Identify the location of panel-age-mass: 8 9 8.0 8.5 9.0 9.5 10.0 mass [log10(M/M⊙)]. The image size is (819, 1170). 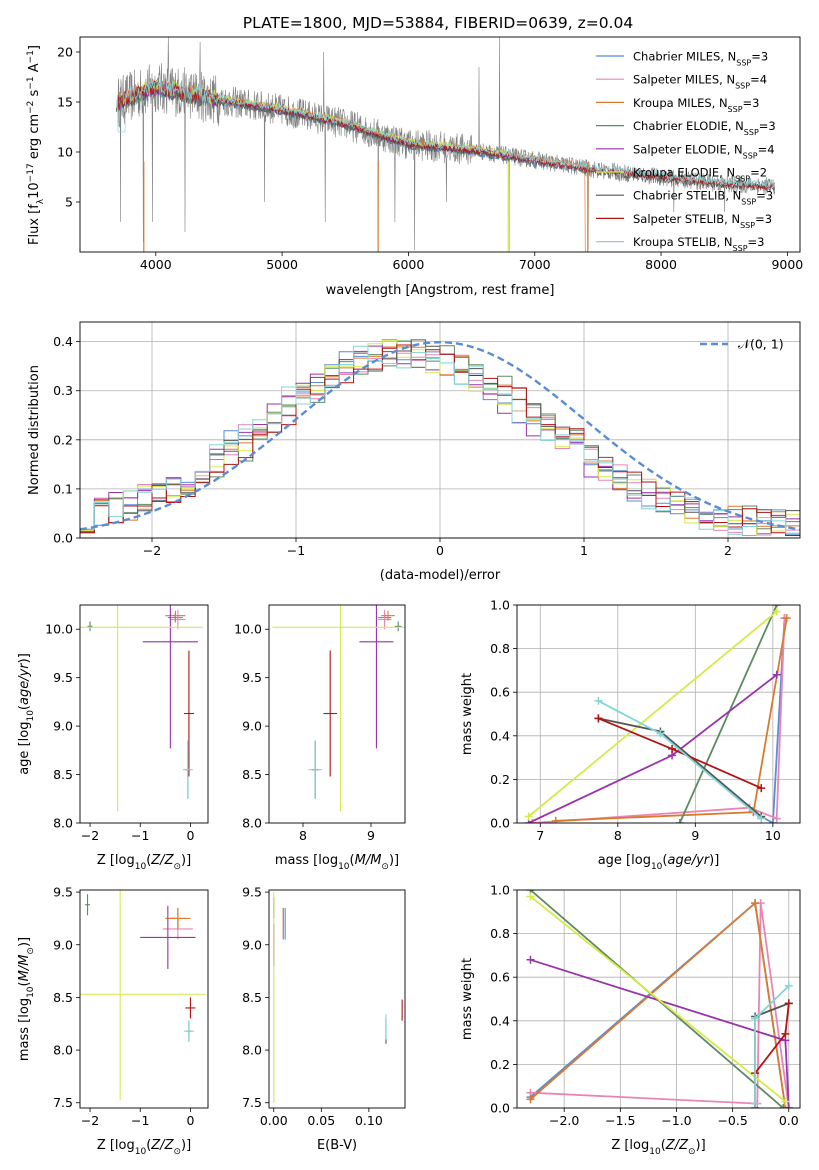
(320, 738).